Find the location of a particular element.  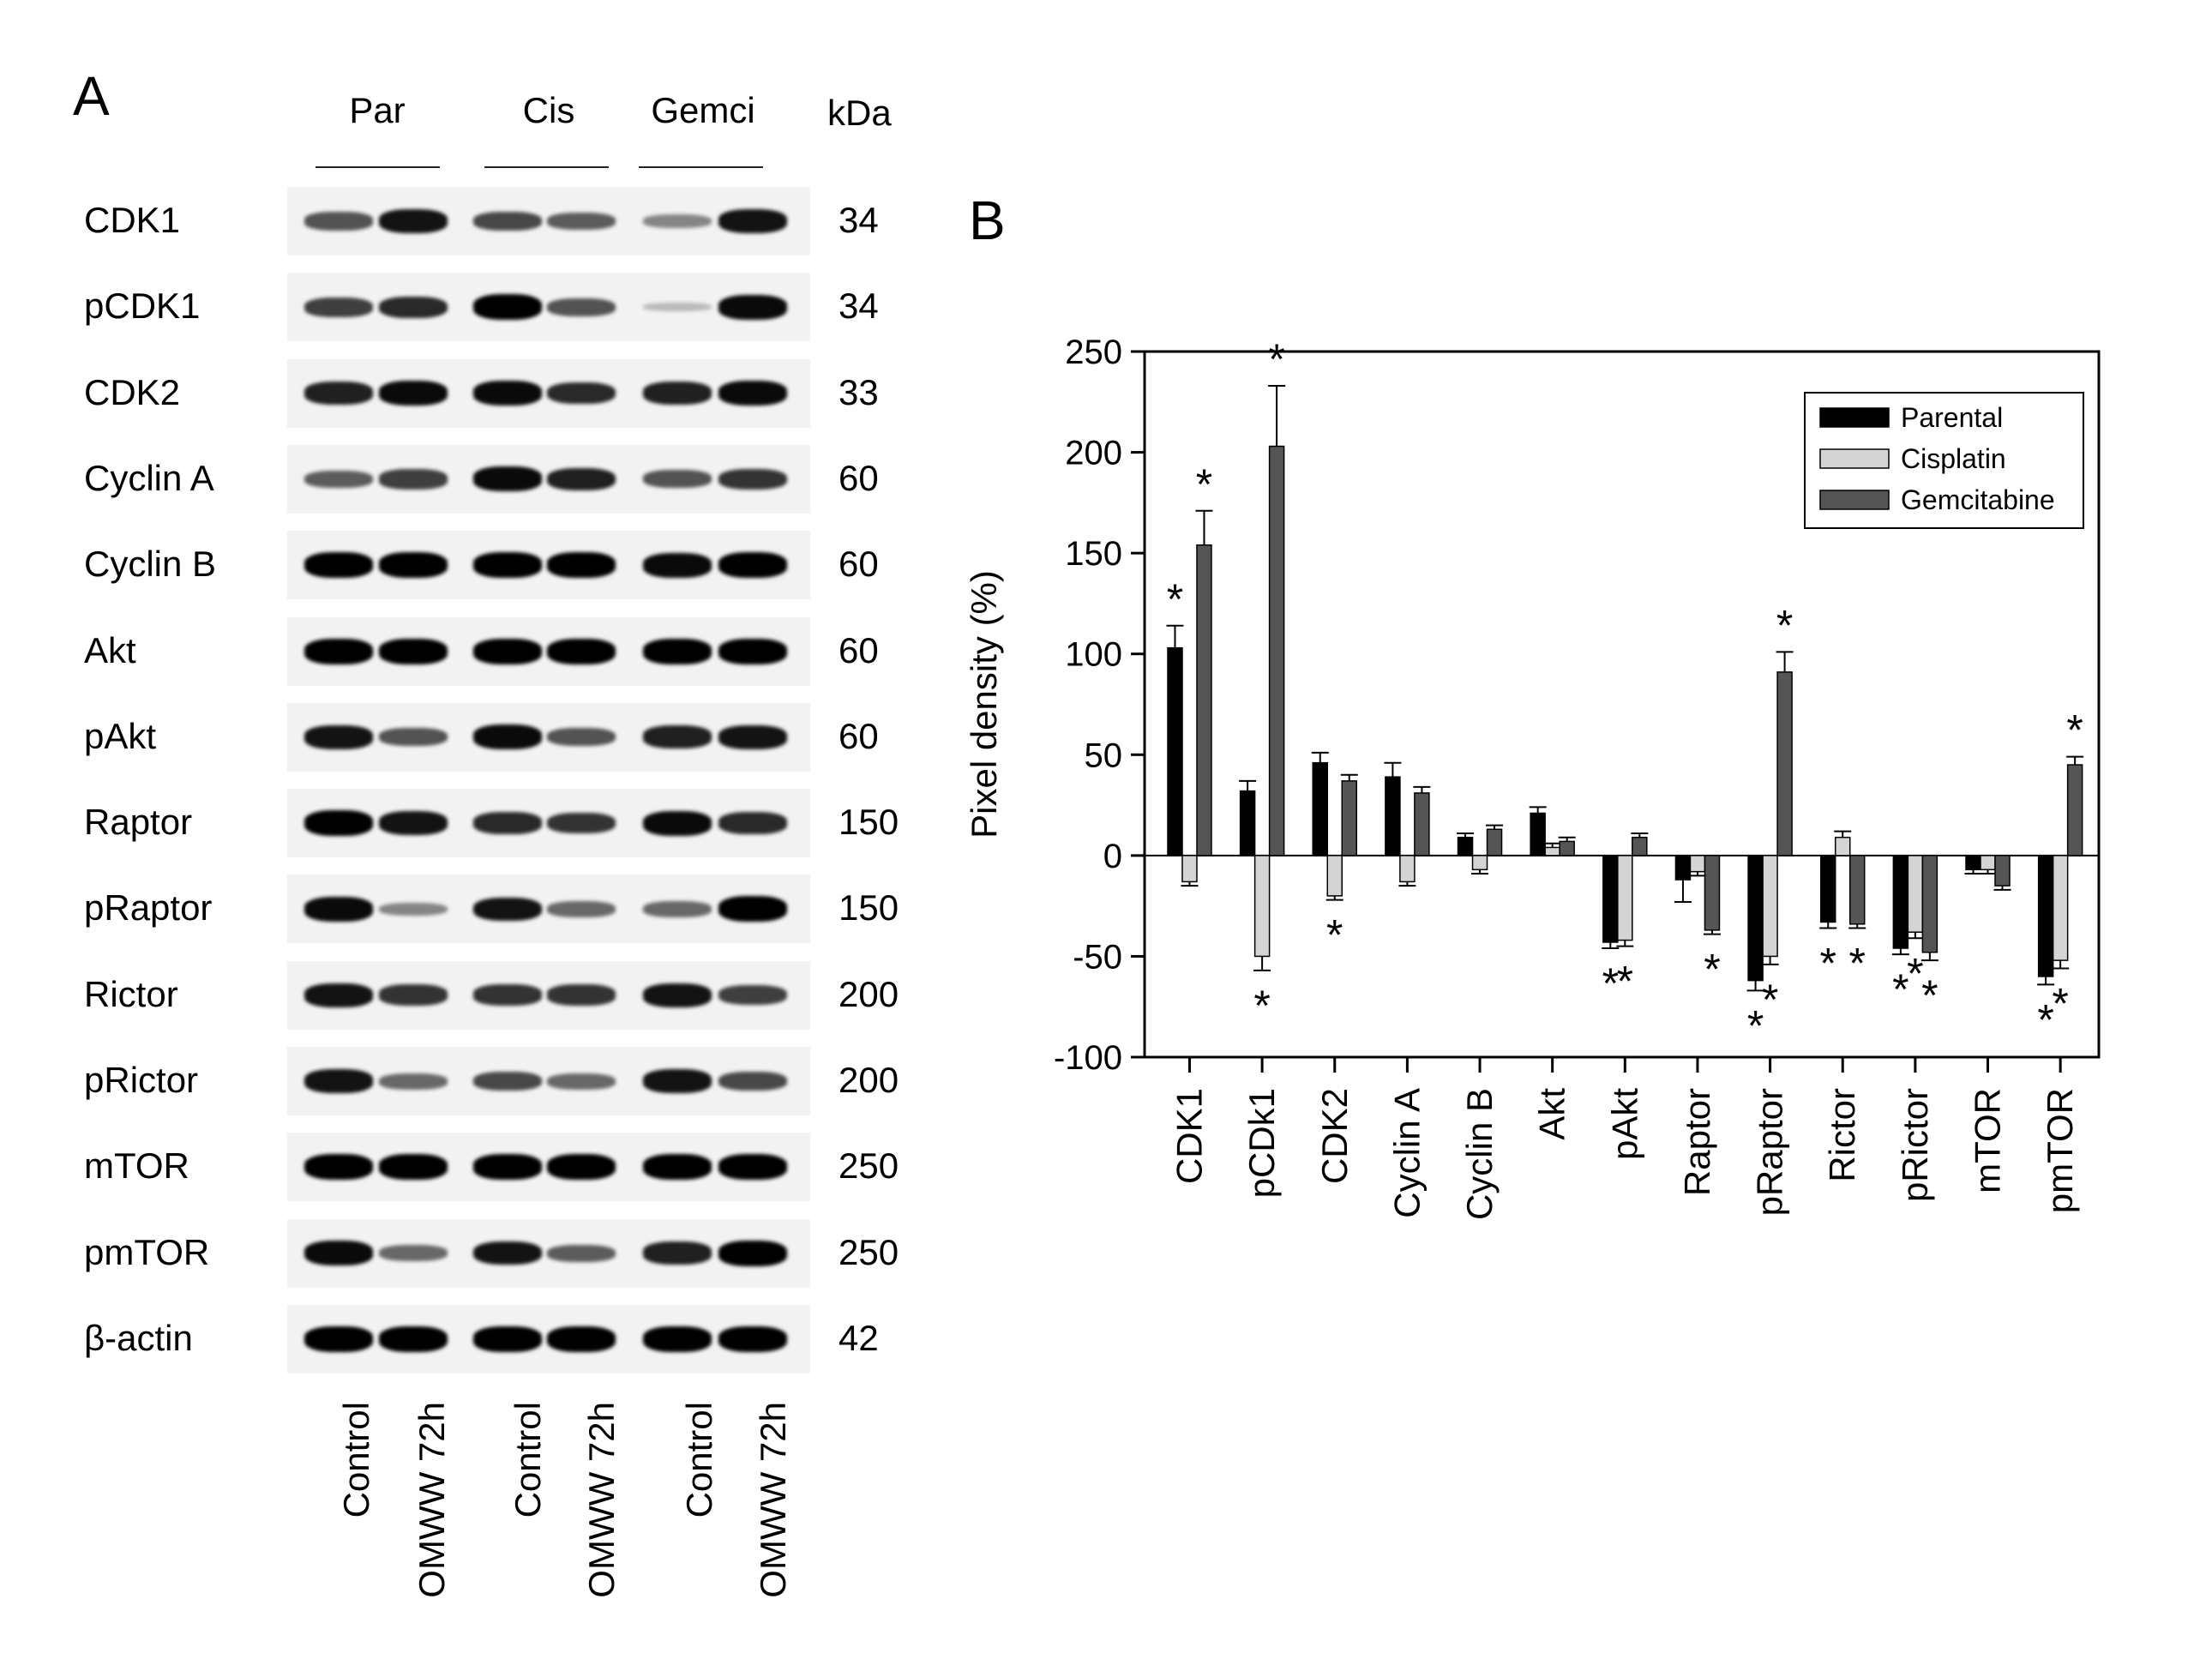

y-tick-label: 0 is located at coordinates (1112, 856).